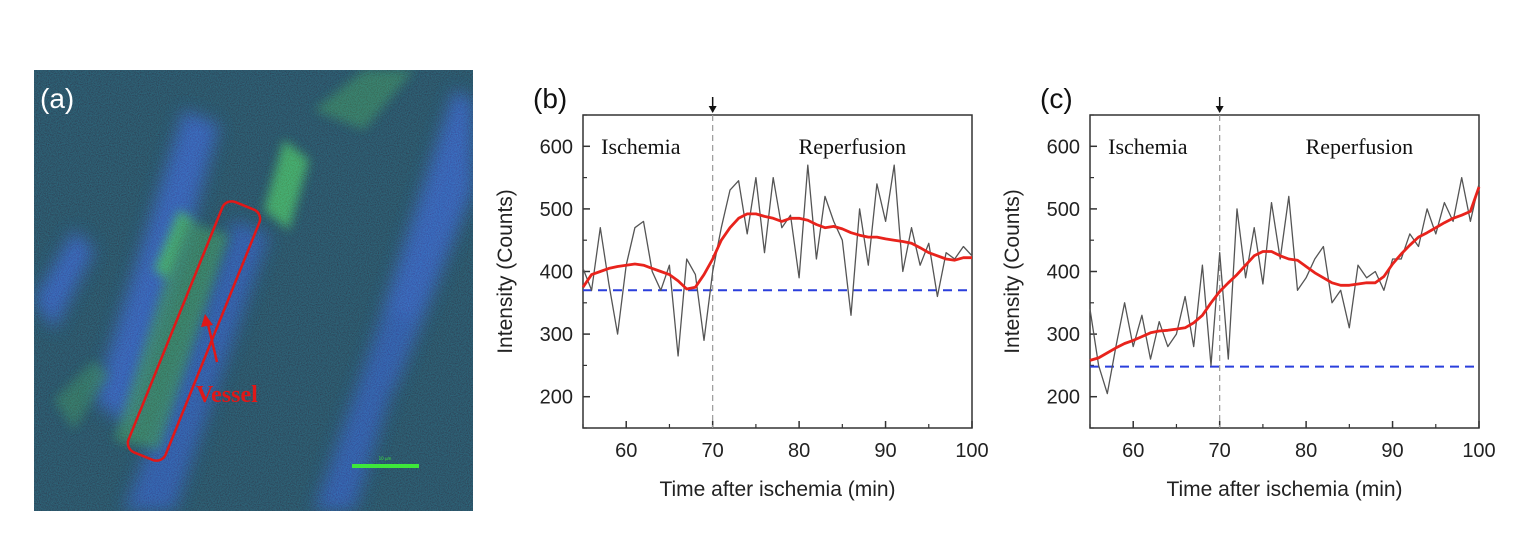 The image size is (1513, 541). Describe the element at coordinates (385, 458) in the screenshot. I see `scale-bar-label: 10 μm` at that location.